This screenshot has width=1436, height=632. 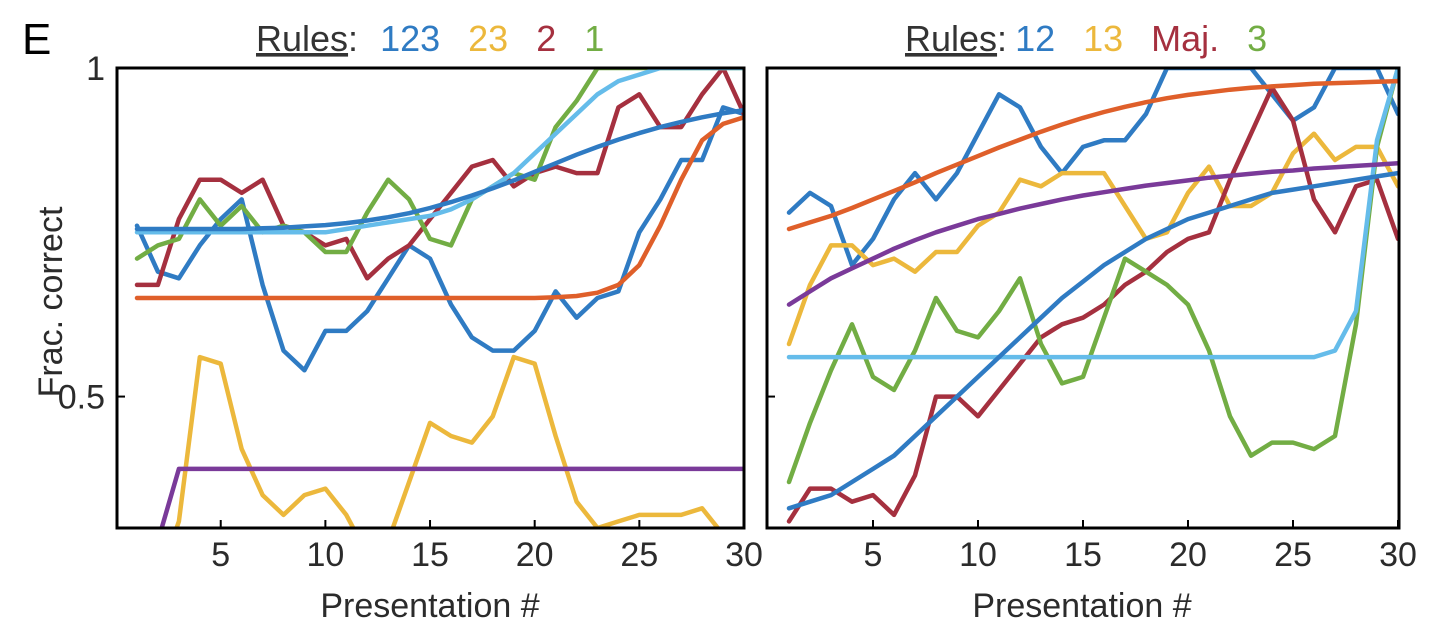 What do you see at coordinates (1035, 38) in the screenshot?
I see `legend-right-0: 12` at bounding box center [1035, 38].